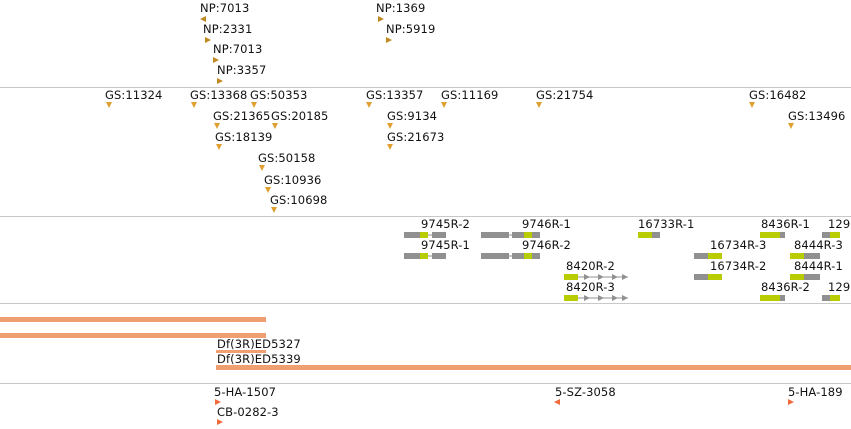 The image size is (851, 429). What do you see at coordinates (590, 266) in the screenshot?
I see `transcript-label: 8420R-2` at bounding box center [590, 266].